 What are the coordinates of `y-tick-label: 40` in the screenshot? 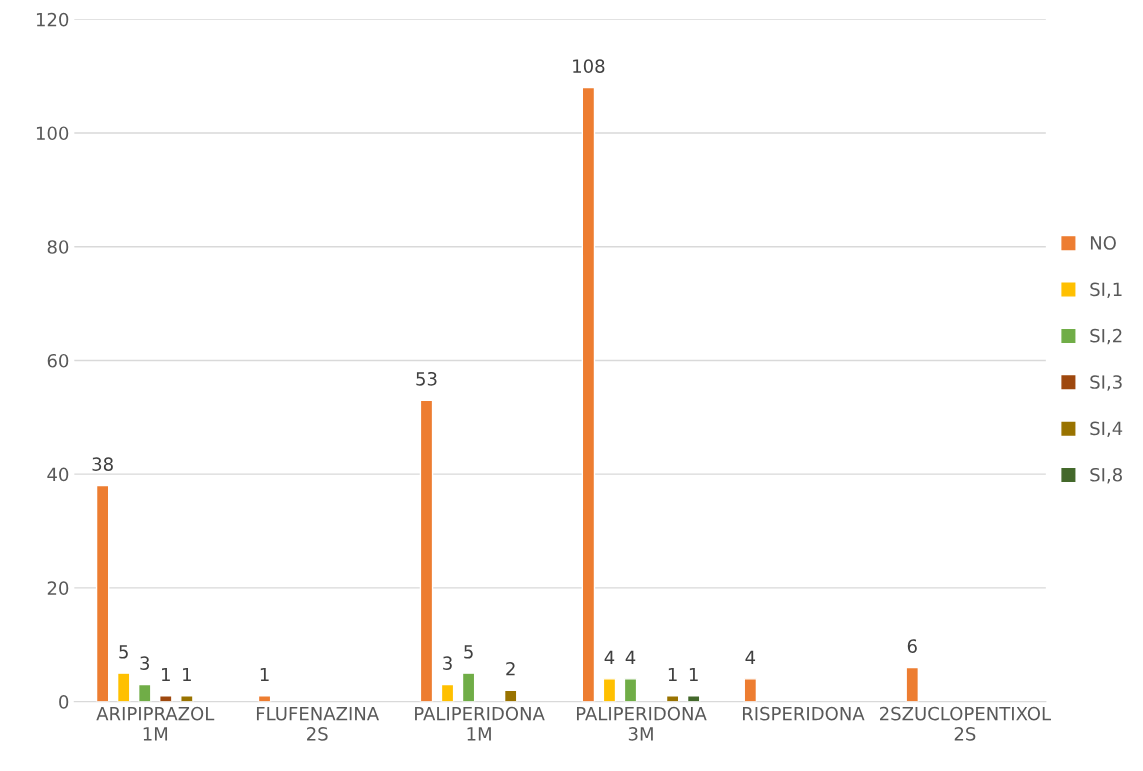 It's located at (58, 474).